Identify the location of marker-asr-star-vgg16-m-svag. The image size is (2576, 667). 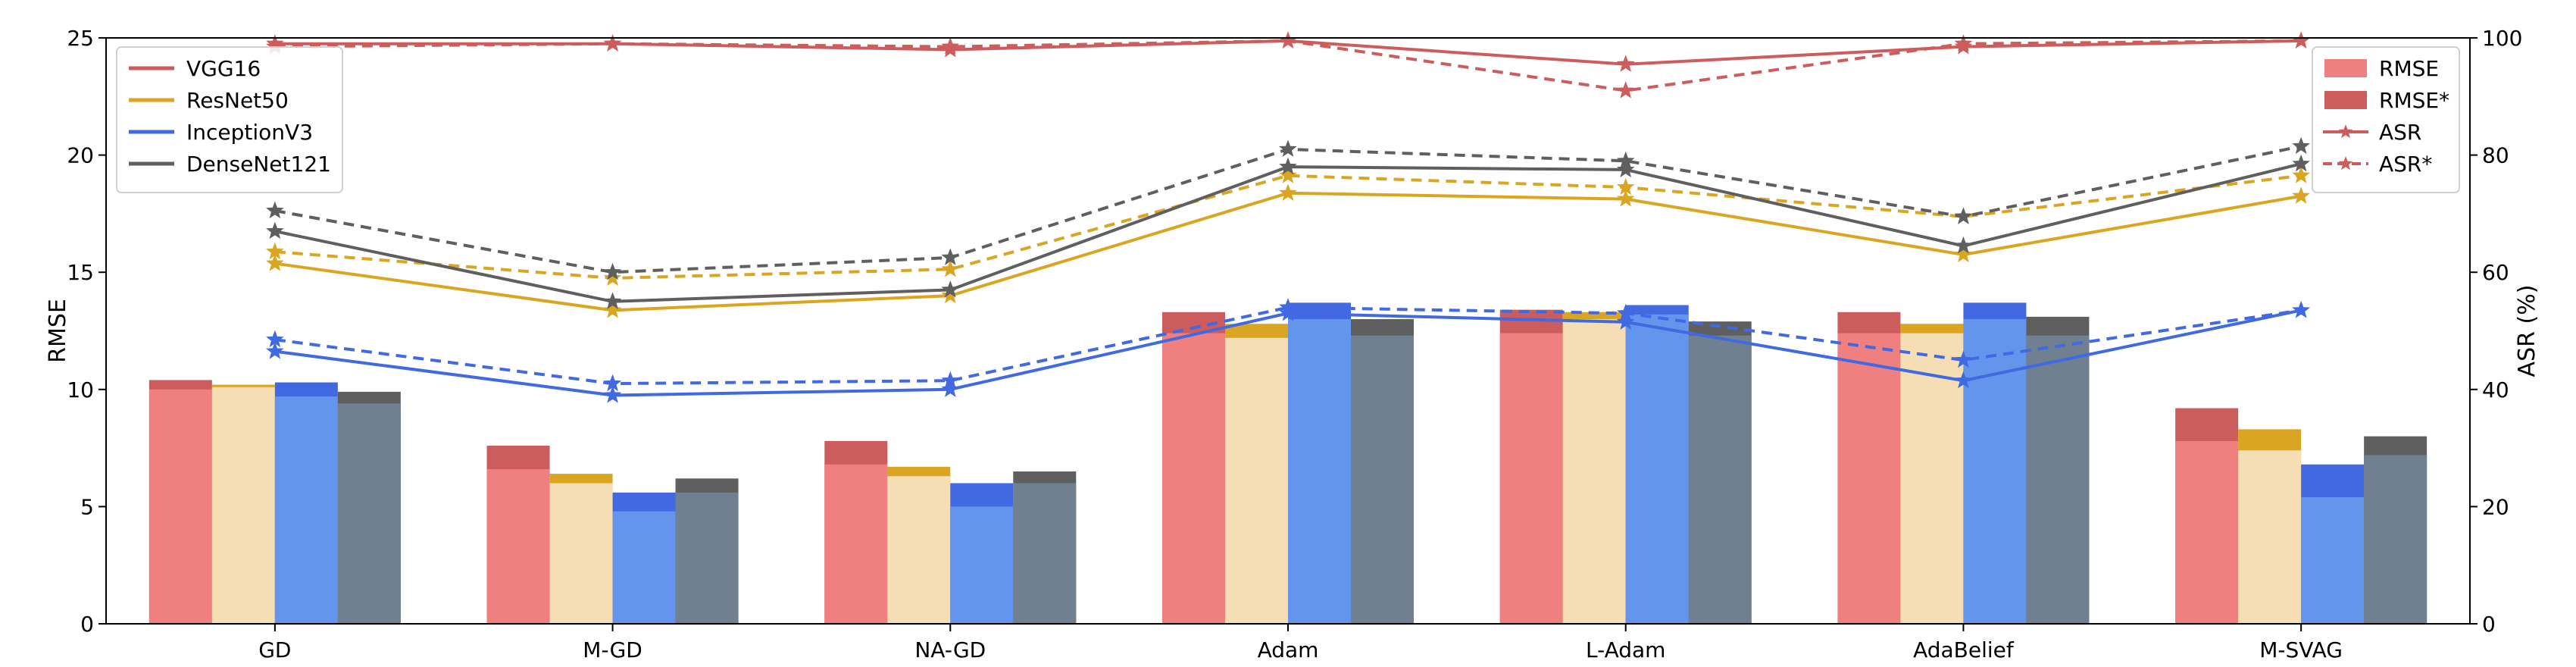
(2301, 40).